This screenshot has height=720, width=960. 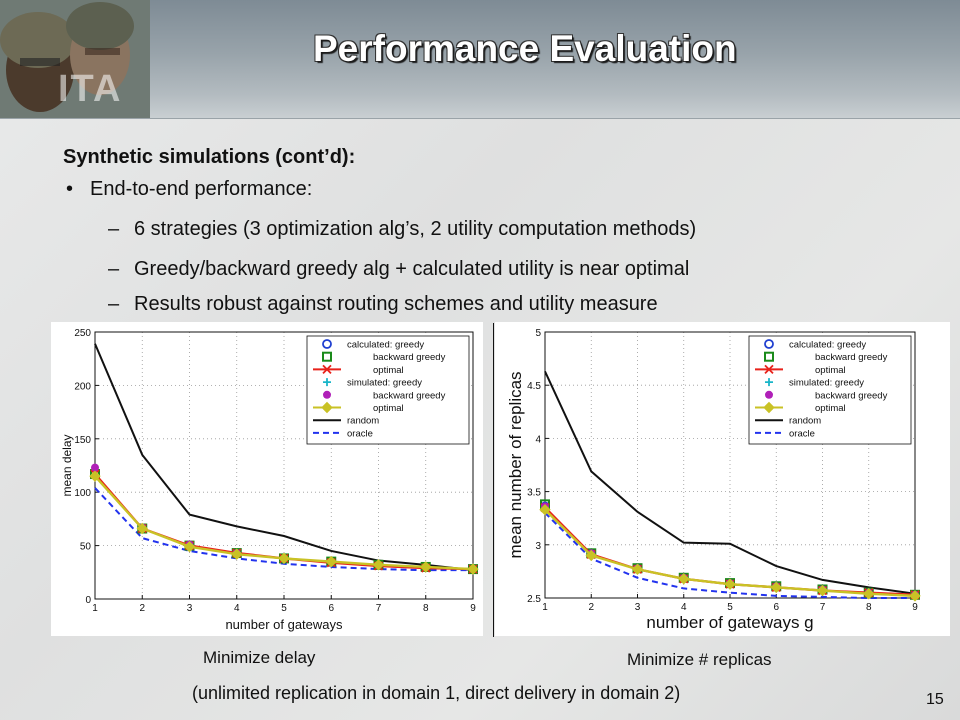 What do you see at coordinates (699, 659) in the screenshot?
I see `caption-right: Minimize # replicas` at bounding box center [699, 659].